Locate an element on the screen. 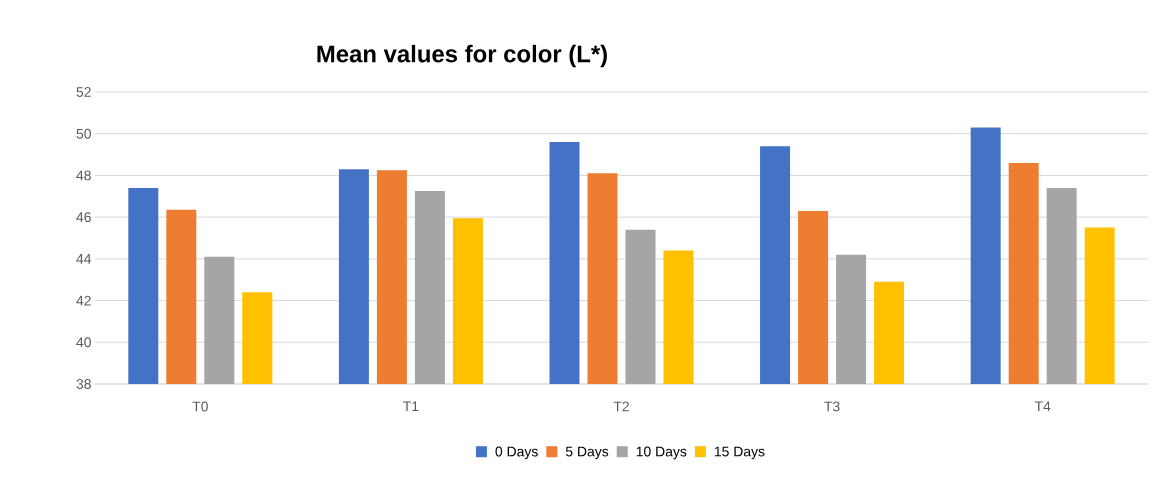  y-tick-label: 44 is located at coordinates (84, 259).